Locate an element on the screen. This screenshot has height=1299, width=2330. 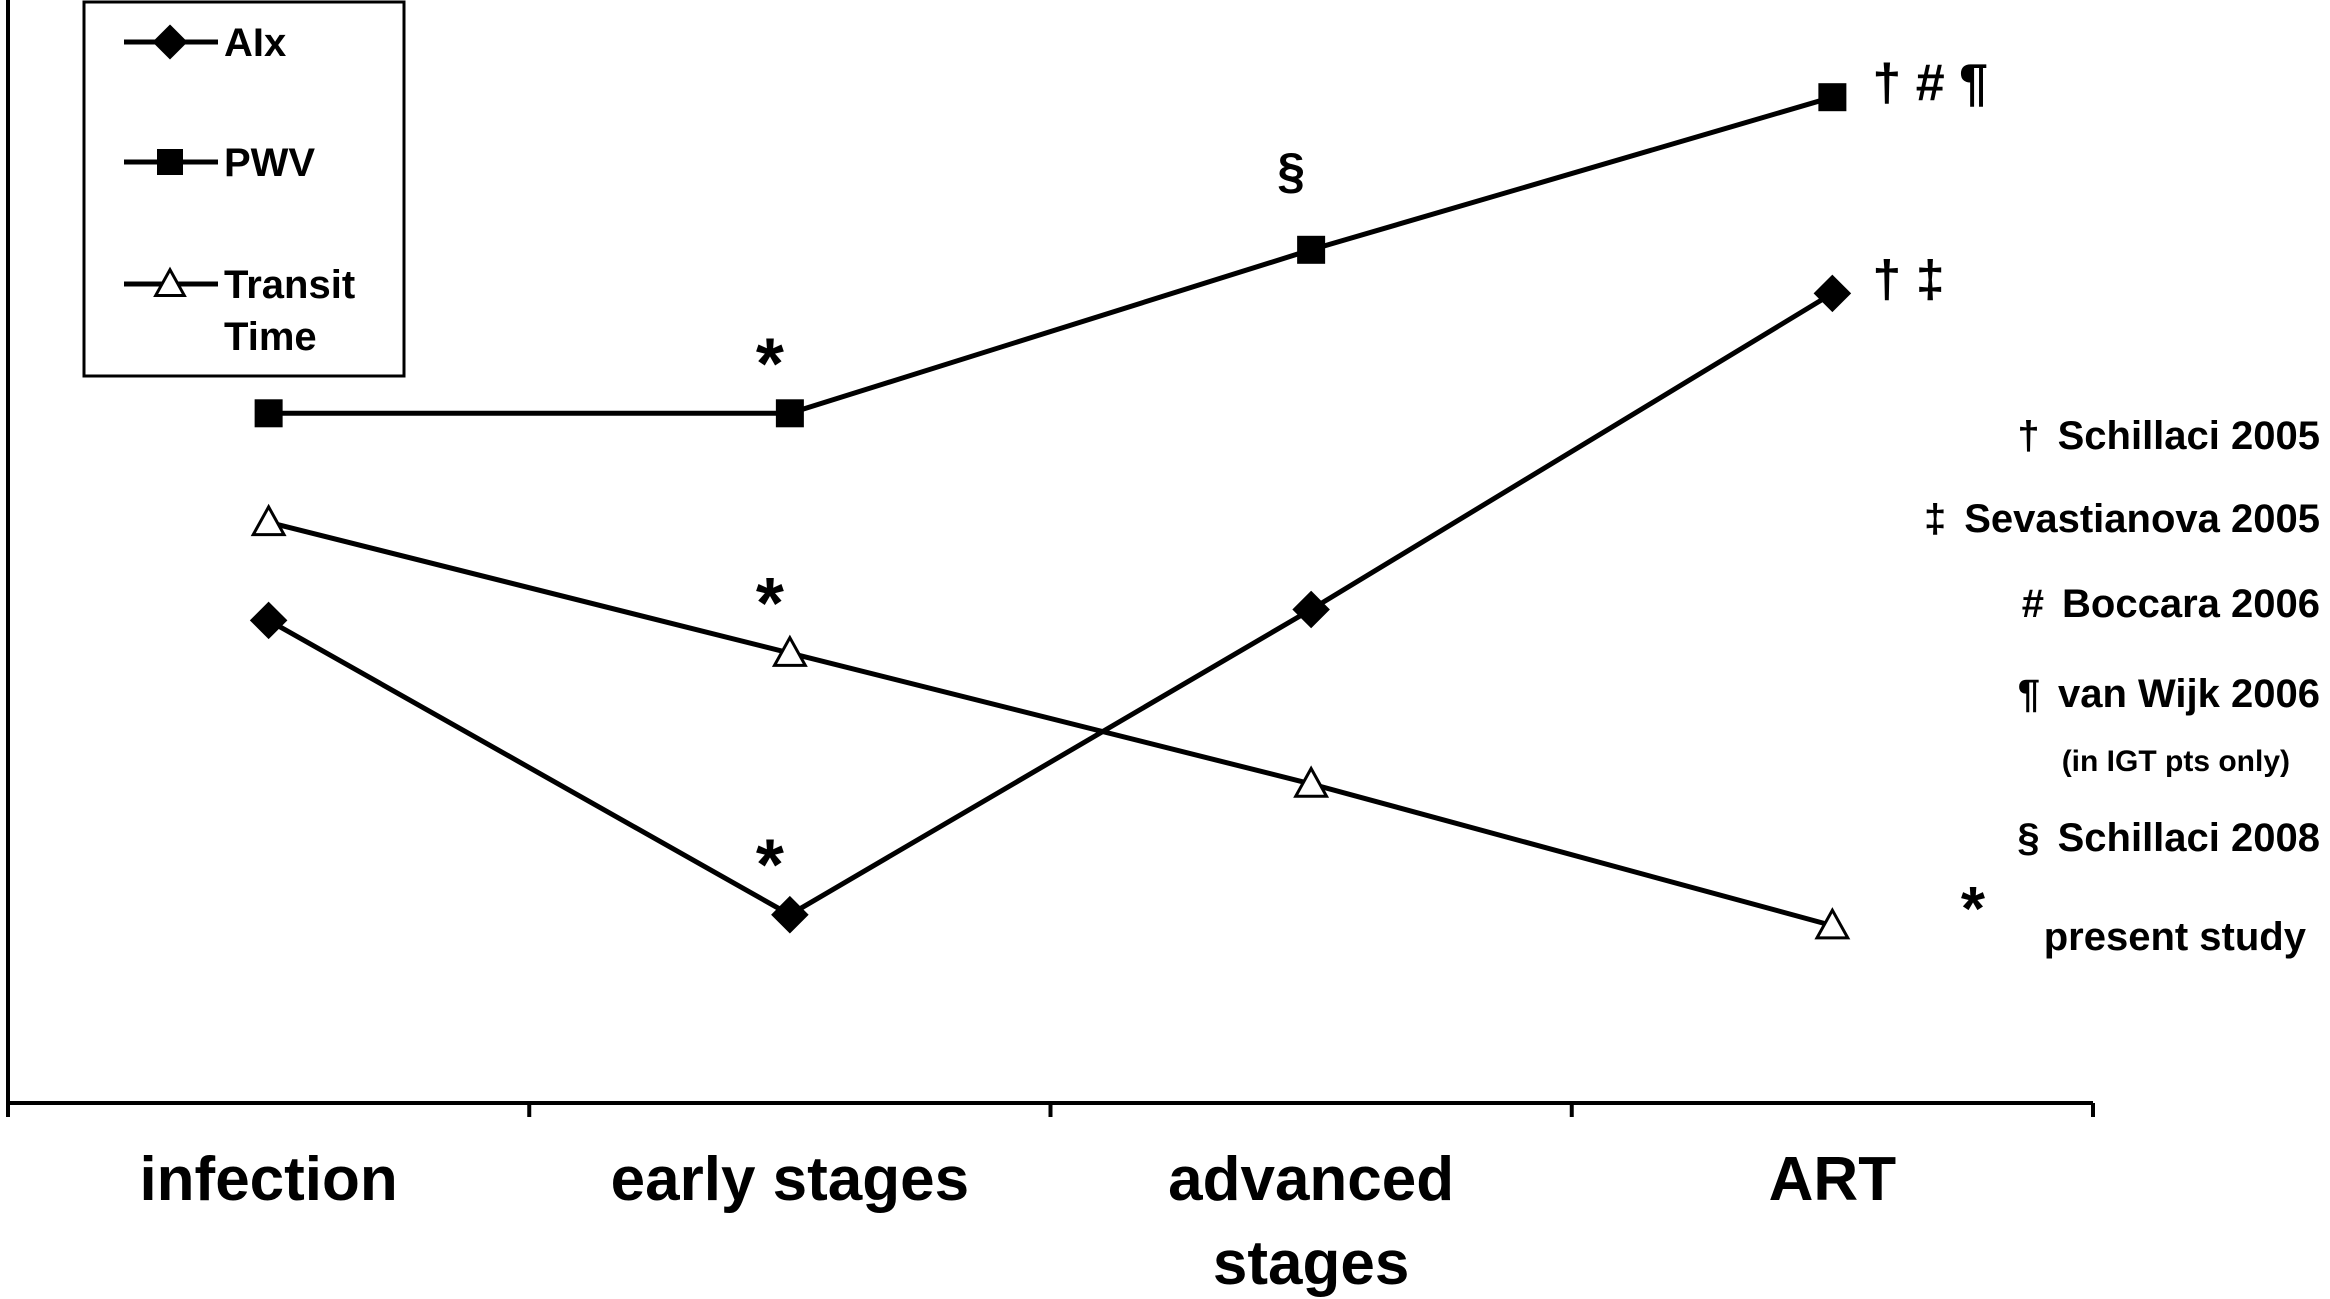
footnote-sevastianova-2005: ‡ Sevastianova 2005 is located at coordinates (2122, 519).